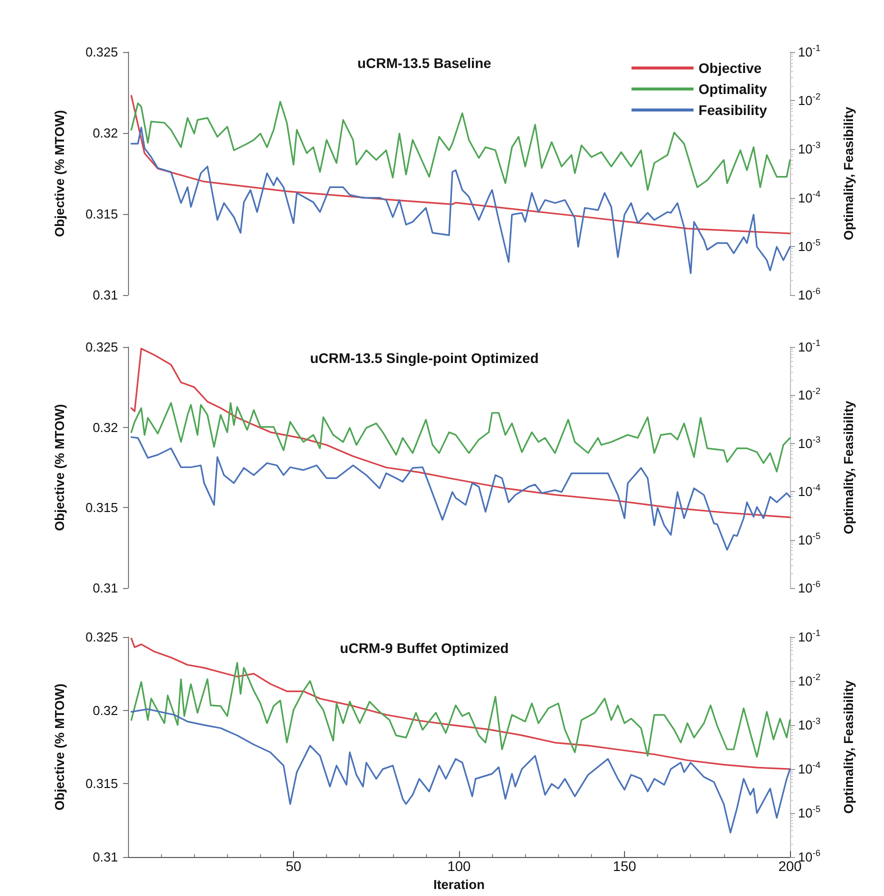 This screenshot has width=884, height=896. I want to click on legend-label: Feasibility, so click(733, 110).